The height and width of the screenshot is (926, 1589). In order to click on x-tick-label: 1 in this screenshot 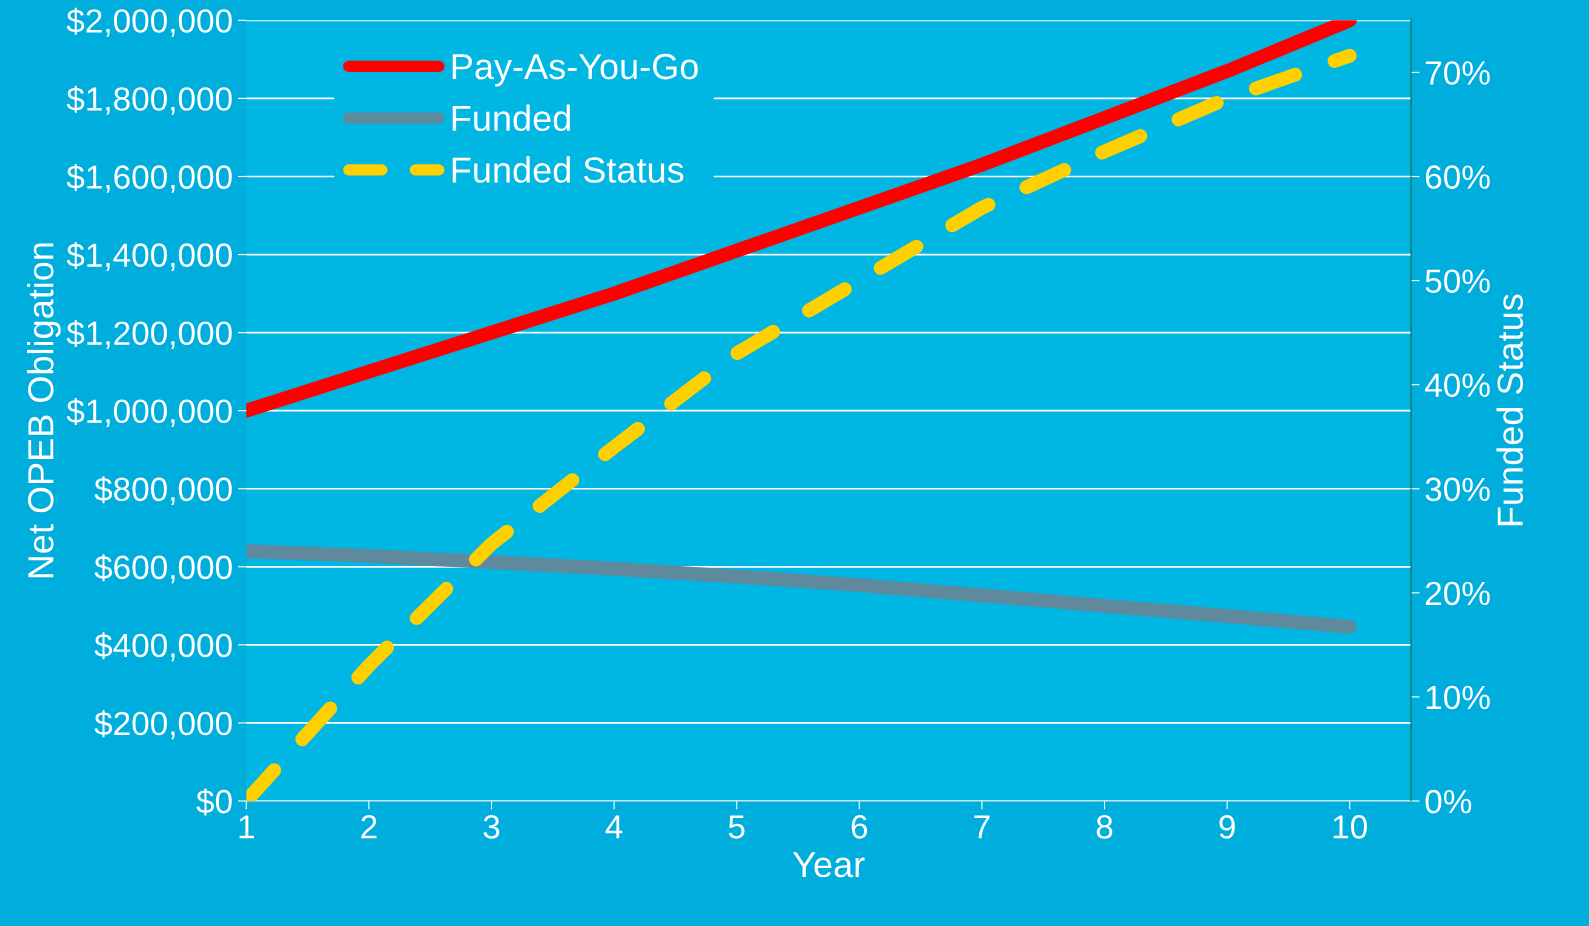, I will do `click(246, 827)`.